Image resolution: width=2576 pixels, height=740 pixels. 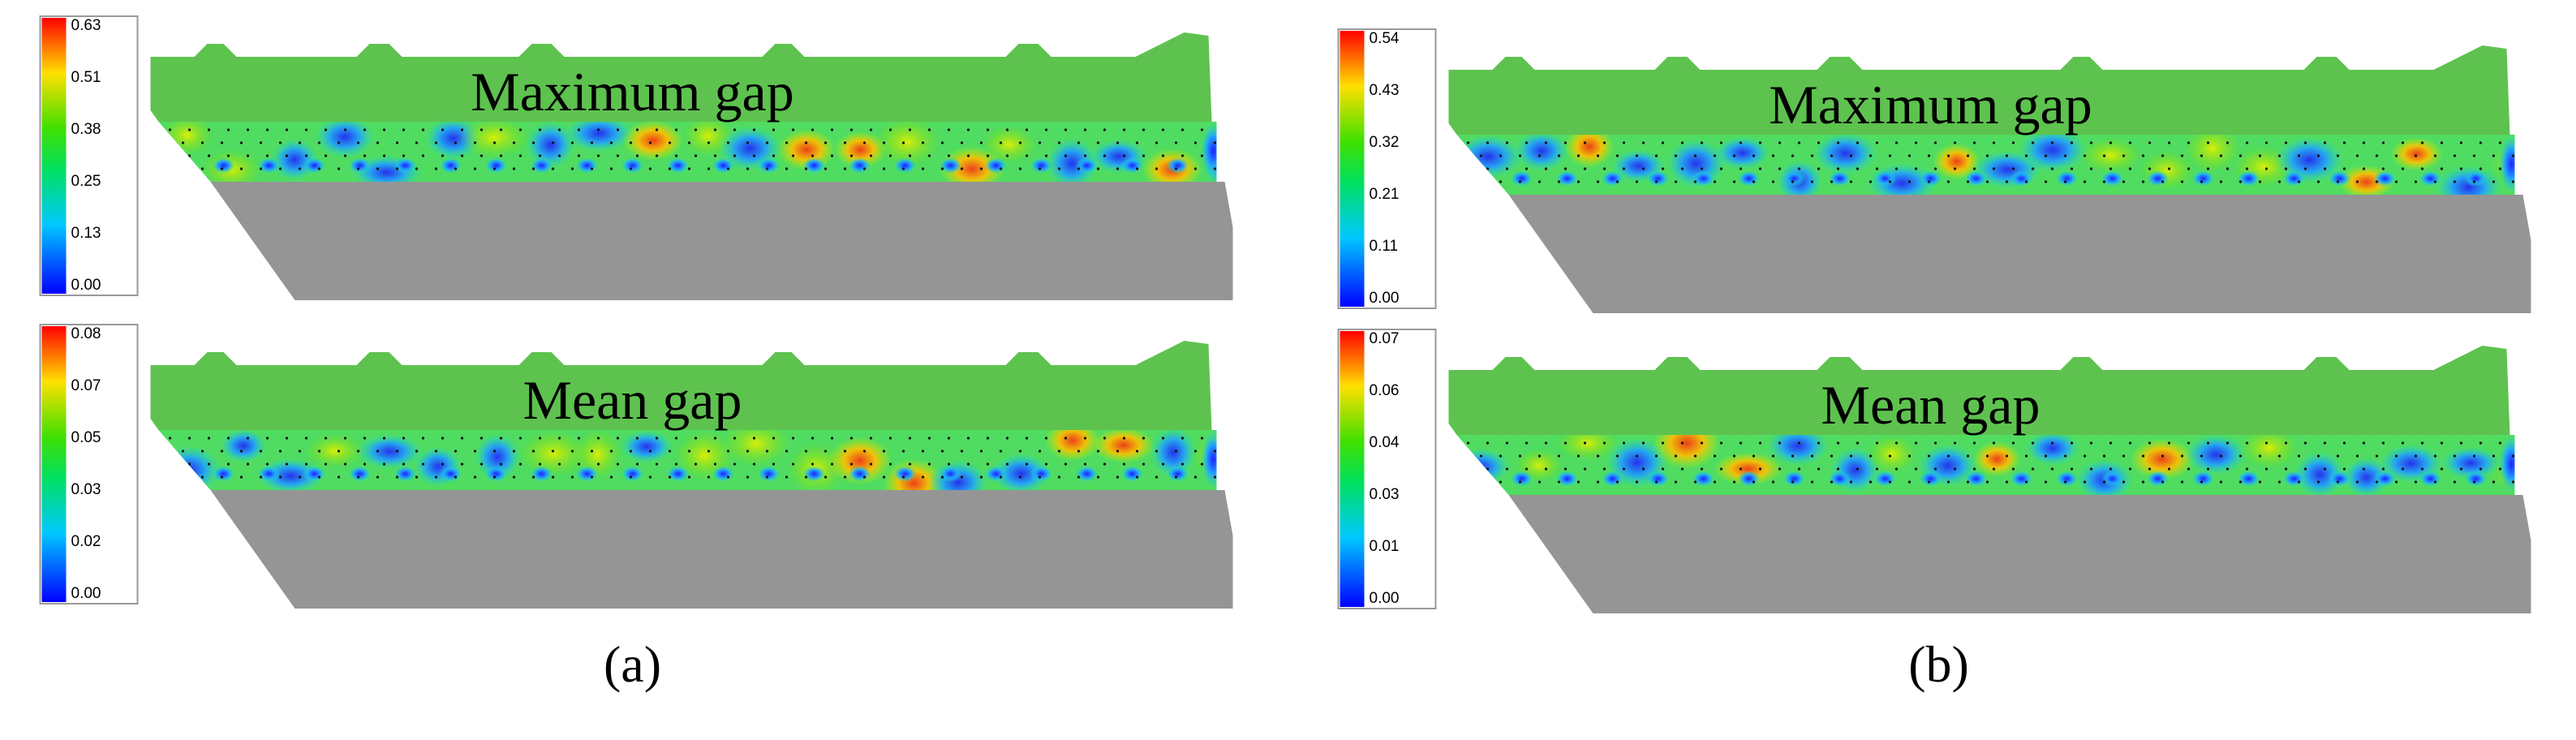 What do you see at coordinates (89, 464) in the screenshot?
I see `colorbar: 0.08 0.07 0.05 0.03 0.02 0.00` at bounding box center [89, 464].